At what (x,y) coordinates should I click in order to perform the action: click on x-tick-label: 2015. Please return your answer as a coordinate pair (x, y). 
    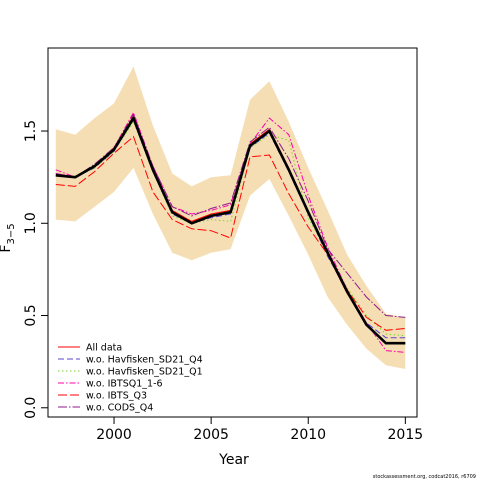
    Looking at the image, I should click on (406, 435).